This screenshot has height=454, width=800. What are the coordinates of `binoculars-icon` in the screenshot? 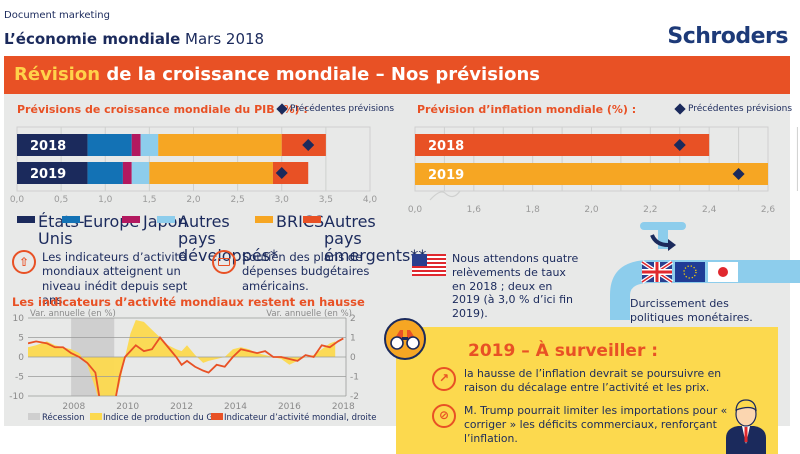 It's located at (405, 339).